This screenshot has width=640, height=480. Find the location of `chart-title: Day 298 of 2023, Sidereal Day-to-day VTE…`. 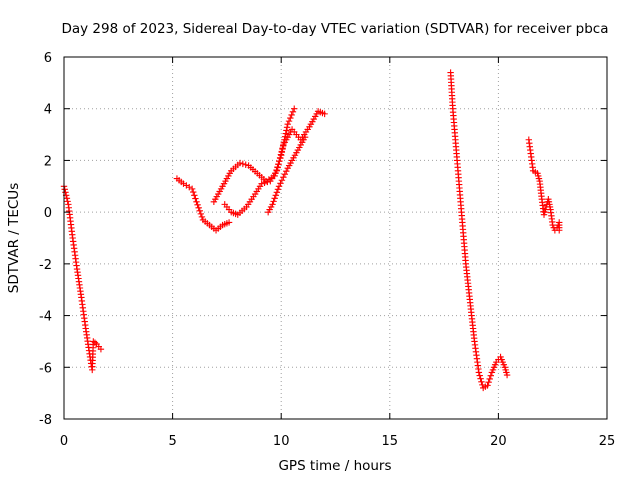

chart-title: Day 298 of 2023, Sidereal Day-to-day VTE… is located at coordinates (334, 29).